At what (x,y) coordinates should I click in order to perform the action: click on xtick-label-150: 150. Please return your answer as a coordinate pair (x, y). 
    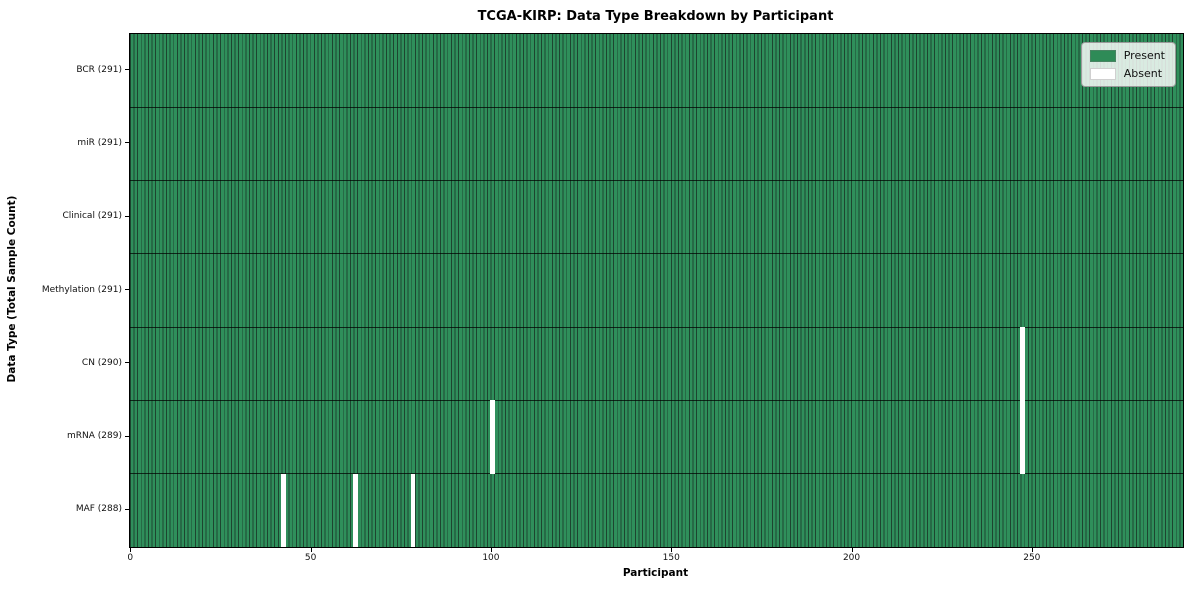
    Looking at the image, I should click on (671, 558).